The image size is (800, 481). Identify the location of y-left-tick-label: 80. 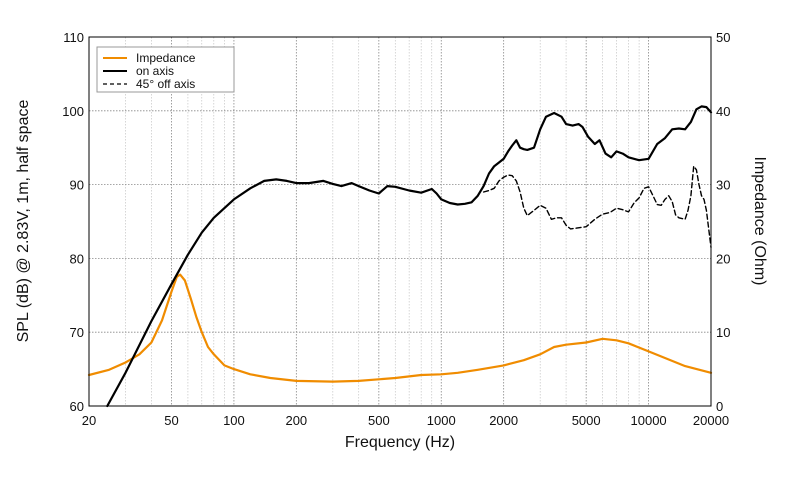
(77, 258).